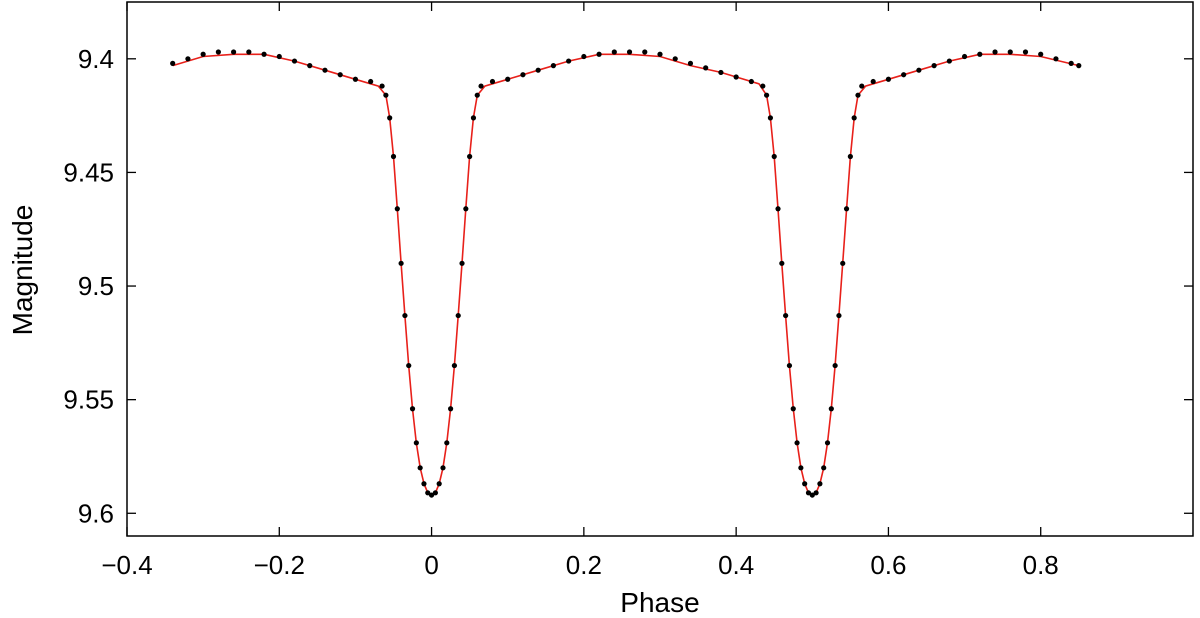 The width and height of the screenshot is (1200, 618). Describe the element at coordinates (1041, 565) in the screenshot. I see `x-tick-label: 0.8` at that location.